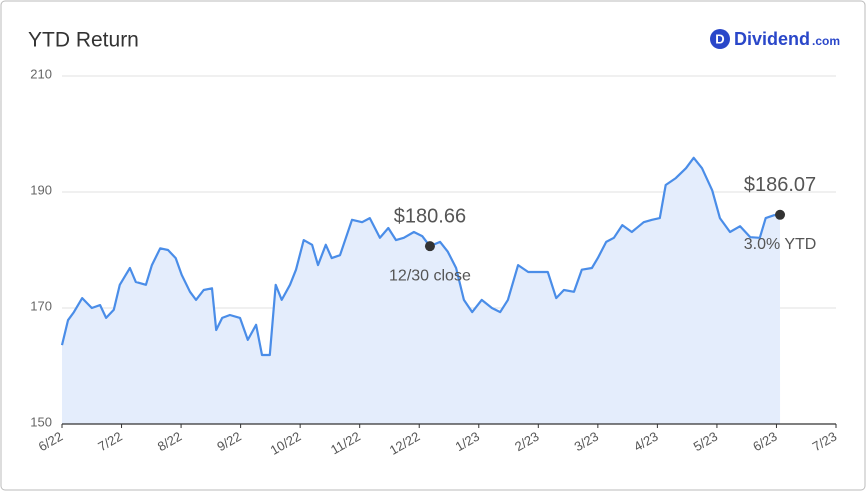 The image size is (867, 497). What do you see at coordinates (41, 421) in the screenshot?
I see `y-tick-label: 150` at bounding box center [41, 421].